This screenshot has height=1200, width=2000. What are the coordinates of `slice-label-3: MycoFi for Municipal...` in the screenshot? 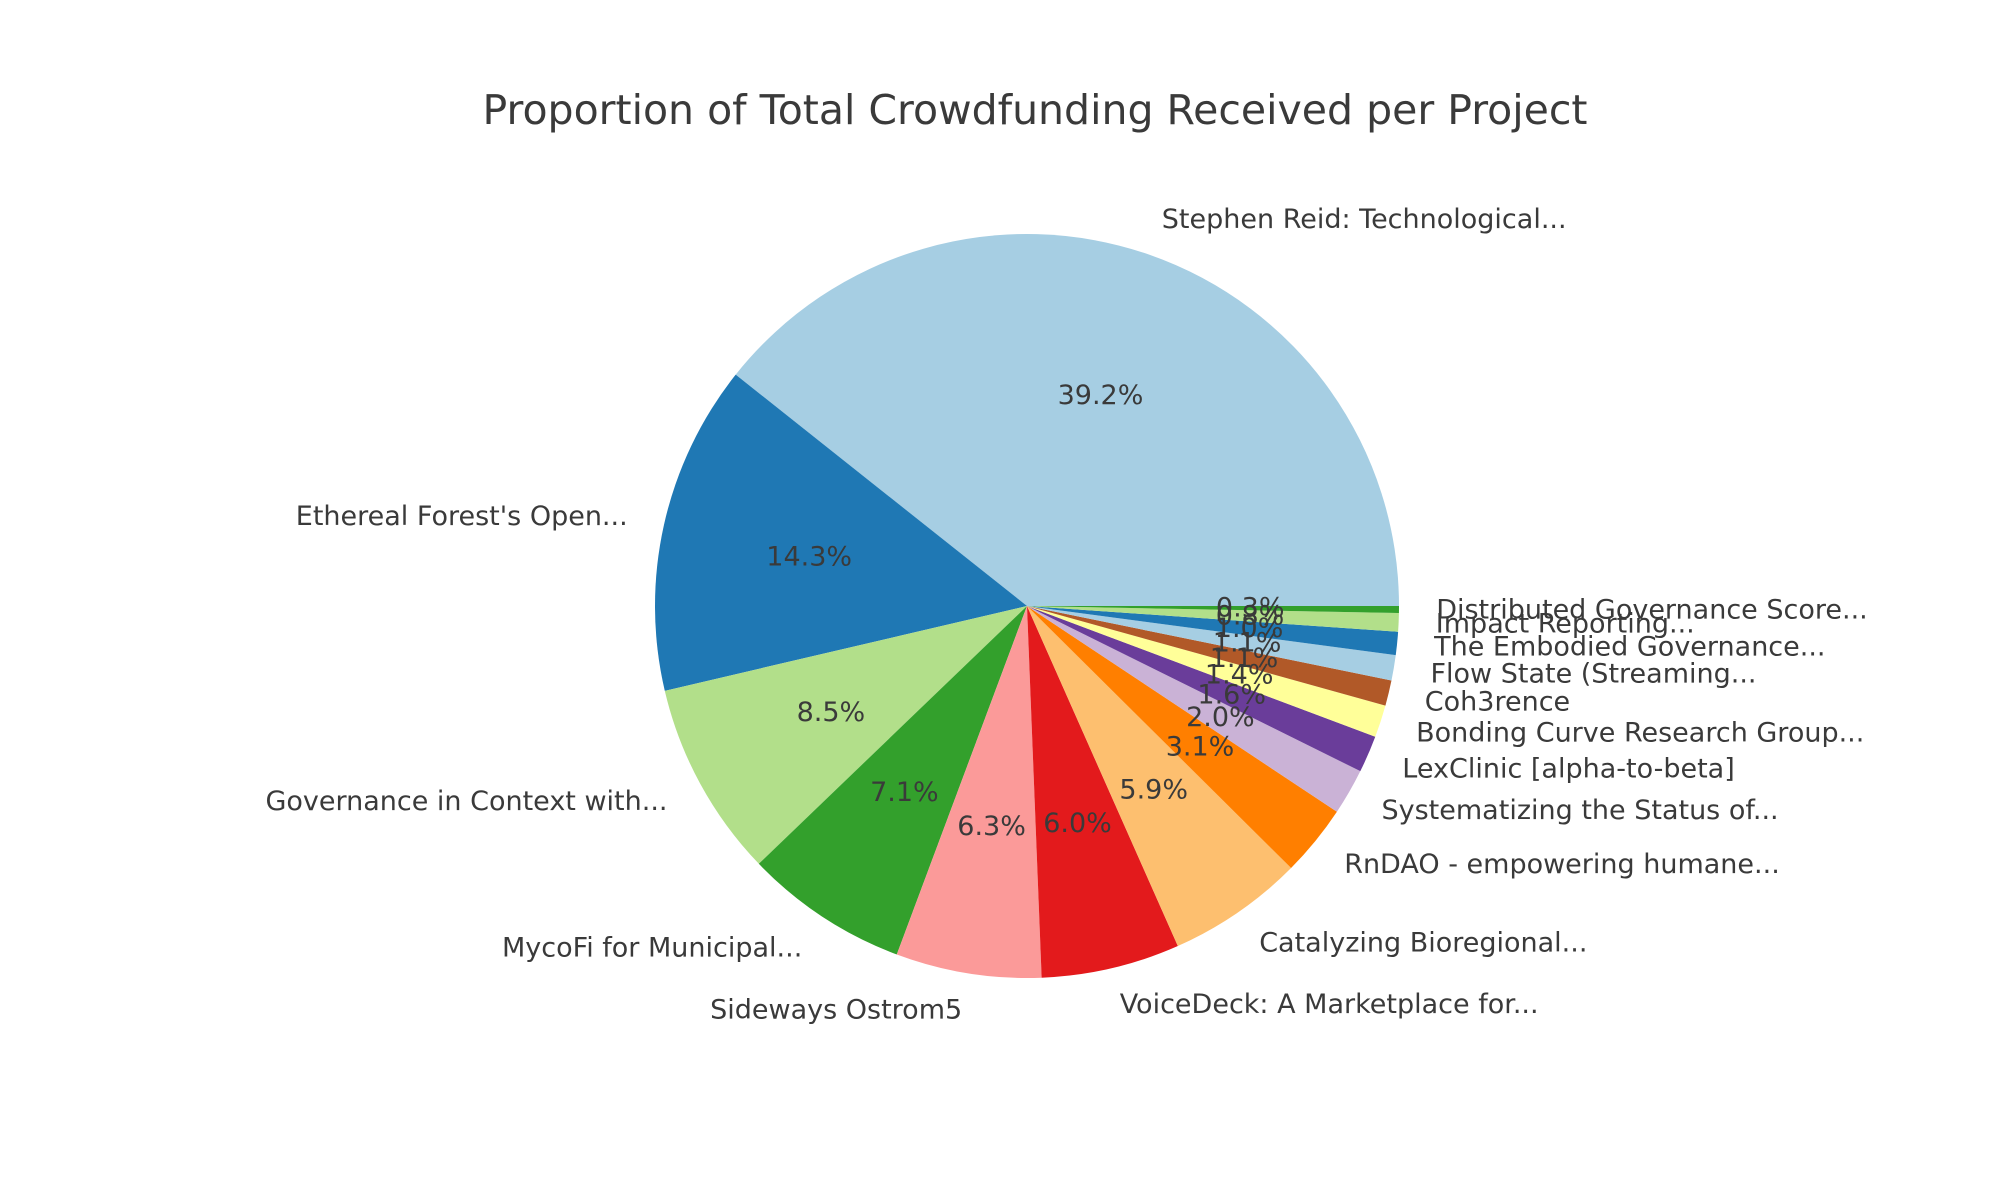 It's located at (652, 948).